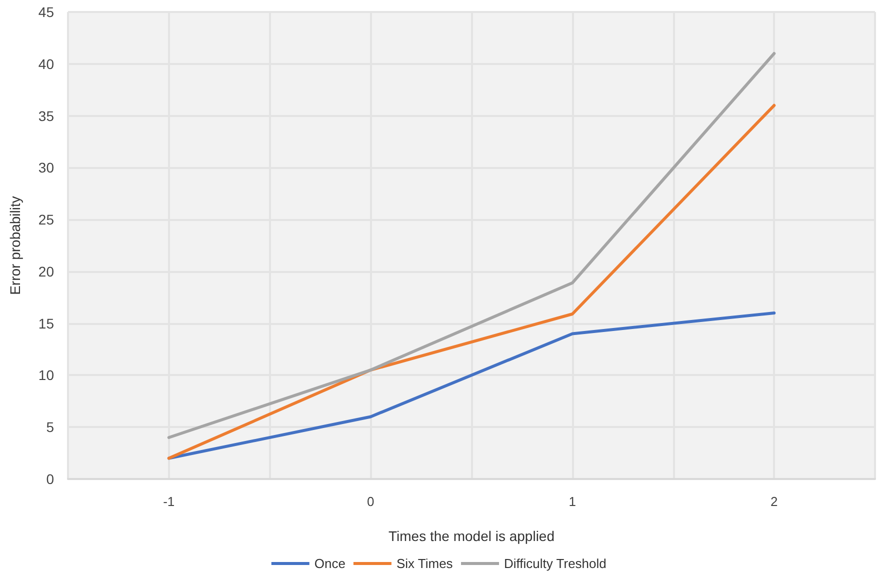 The image size is (878, 585). What do you see at coordinates (50, 479) in the screenshot?
I see `y-tick-label: 0` at bounding box center [50, 479].